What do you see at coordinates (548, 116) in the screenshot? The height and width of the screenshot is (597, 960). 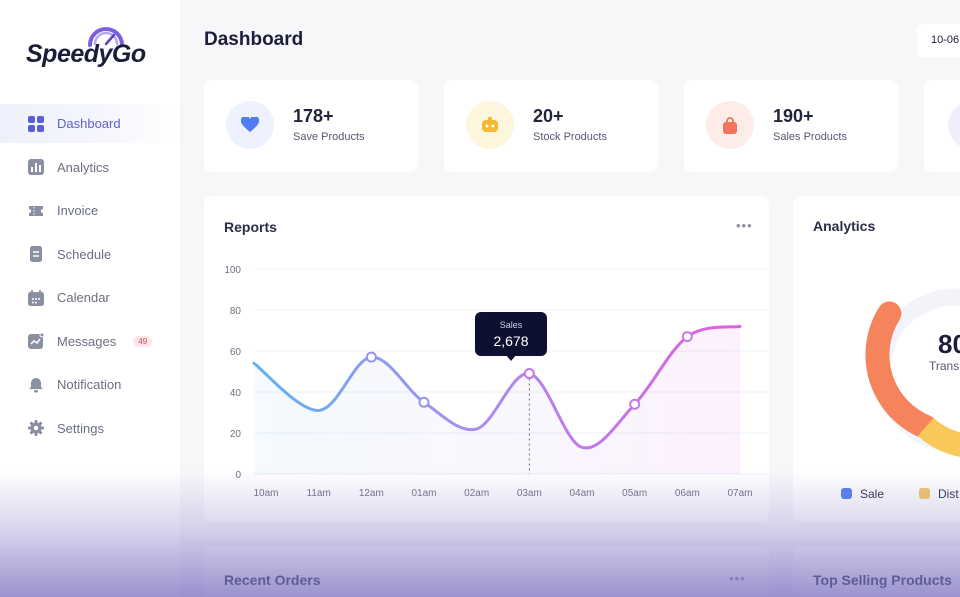 I see `stat-value: 20+` at bounding box center [548, 116].